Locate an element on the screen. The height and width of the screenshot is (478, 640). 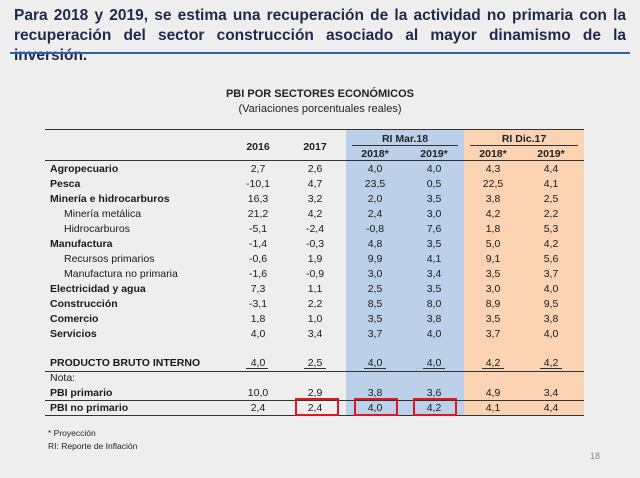
cell-rimar-2018: 2,4 is located at coordinates (375, 214).